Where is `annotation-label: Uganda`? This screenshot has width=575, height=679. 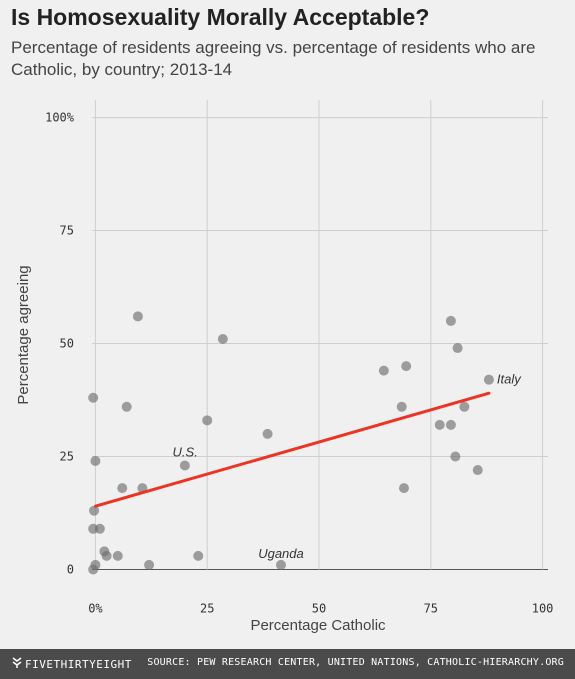
annotation-label: Uganda is located at coordinates (281, 553).